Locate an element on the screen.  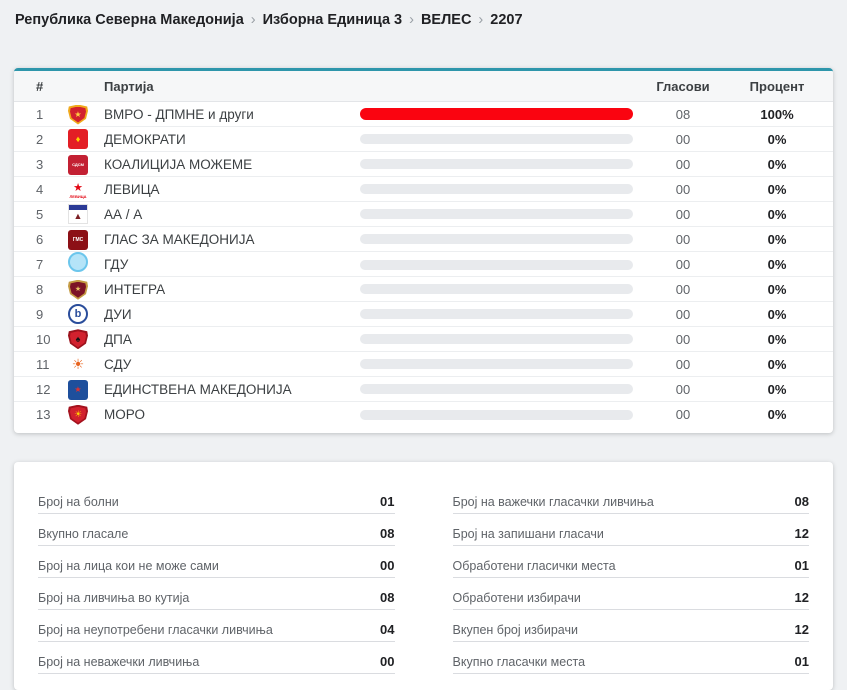
party-name: ДЕМОКРАТИ is located at coordinates (145, 139).